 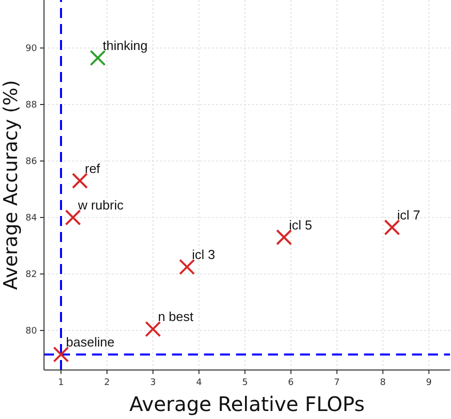 What do you see at coordinates (245, 383) in the screenshot?
I see `x-tick-label: 5` at bounding box center [245, 383].